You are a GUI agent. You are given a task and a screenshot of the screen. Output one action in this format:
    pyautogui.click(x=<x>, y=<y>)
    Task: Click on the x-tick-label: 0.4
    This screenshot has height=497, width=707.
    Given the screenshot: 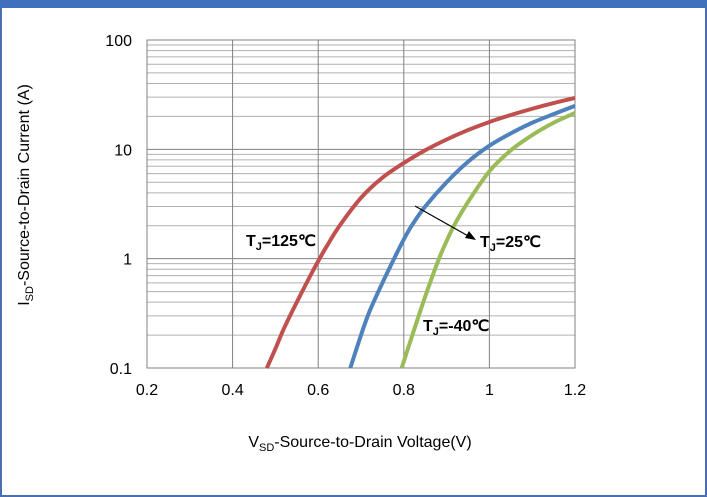 What is the action you would take?
    pyautogui.click(x=232, y=390)
    